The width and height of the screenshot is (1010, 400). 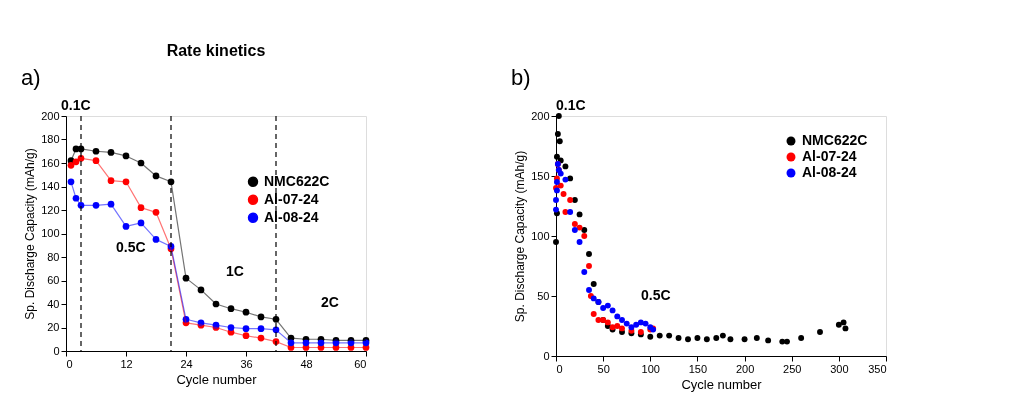 I want to click on y-tick-label: 80, so click(x=53, y=256).